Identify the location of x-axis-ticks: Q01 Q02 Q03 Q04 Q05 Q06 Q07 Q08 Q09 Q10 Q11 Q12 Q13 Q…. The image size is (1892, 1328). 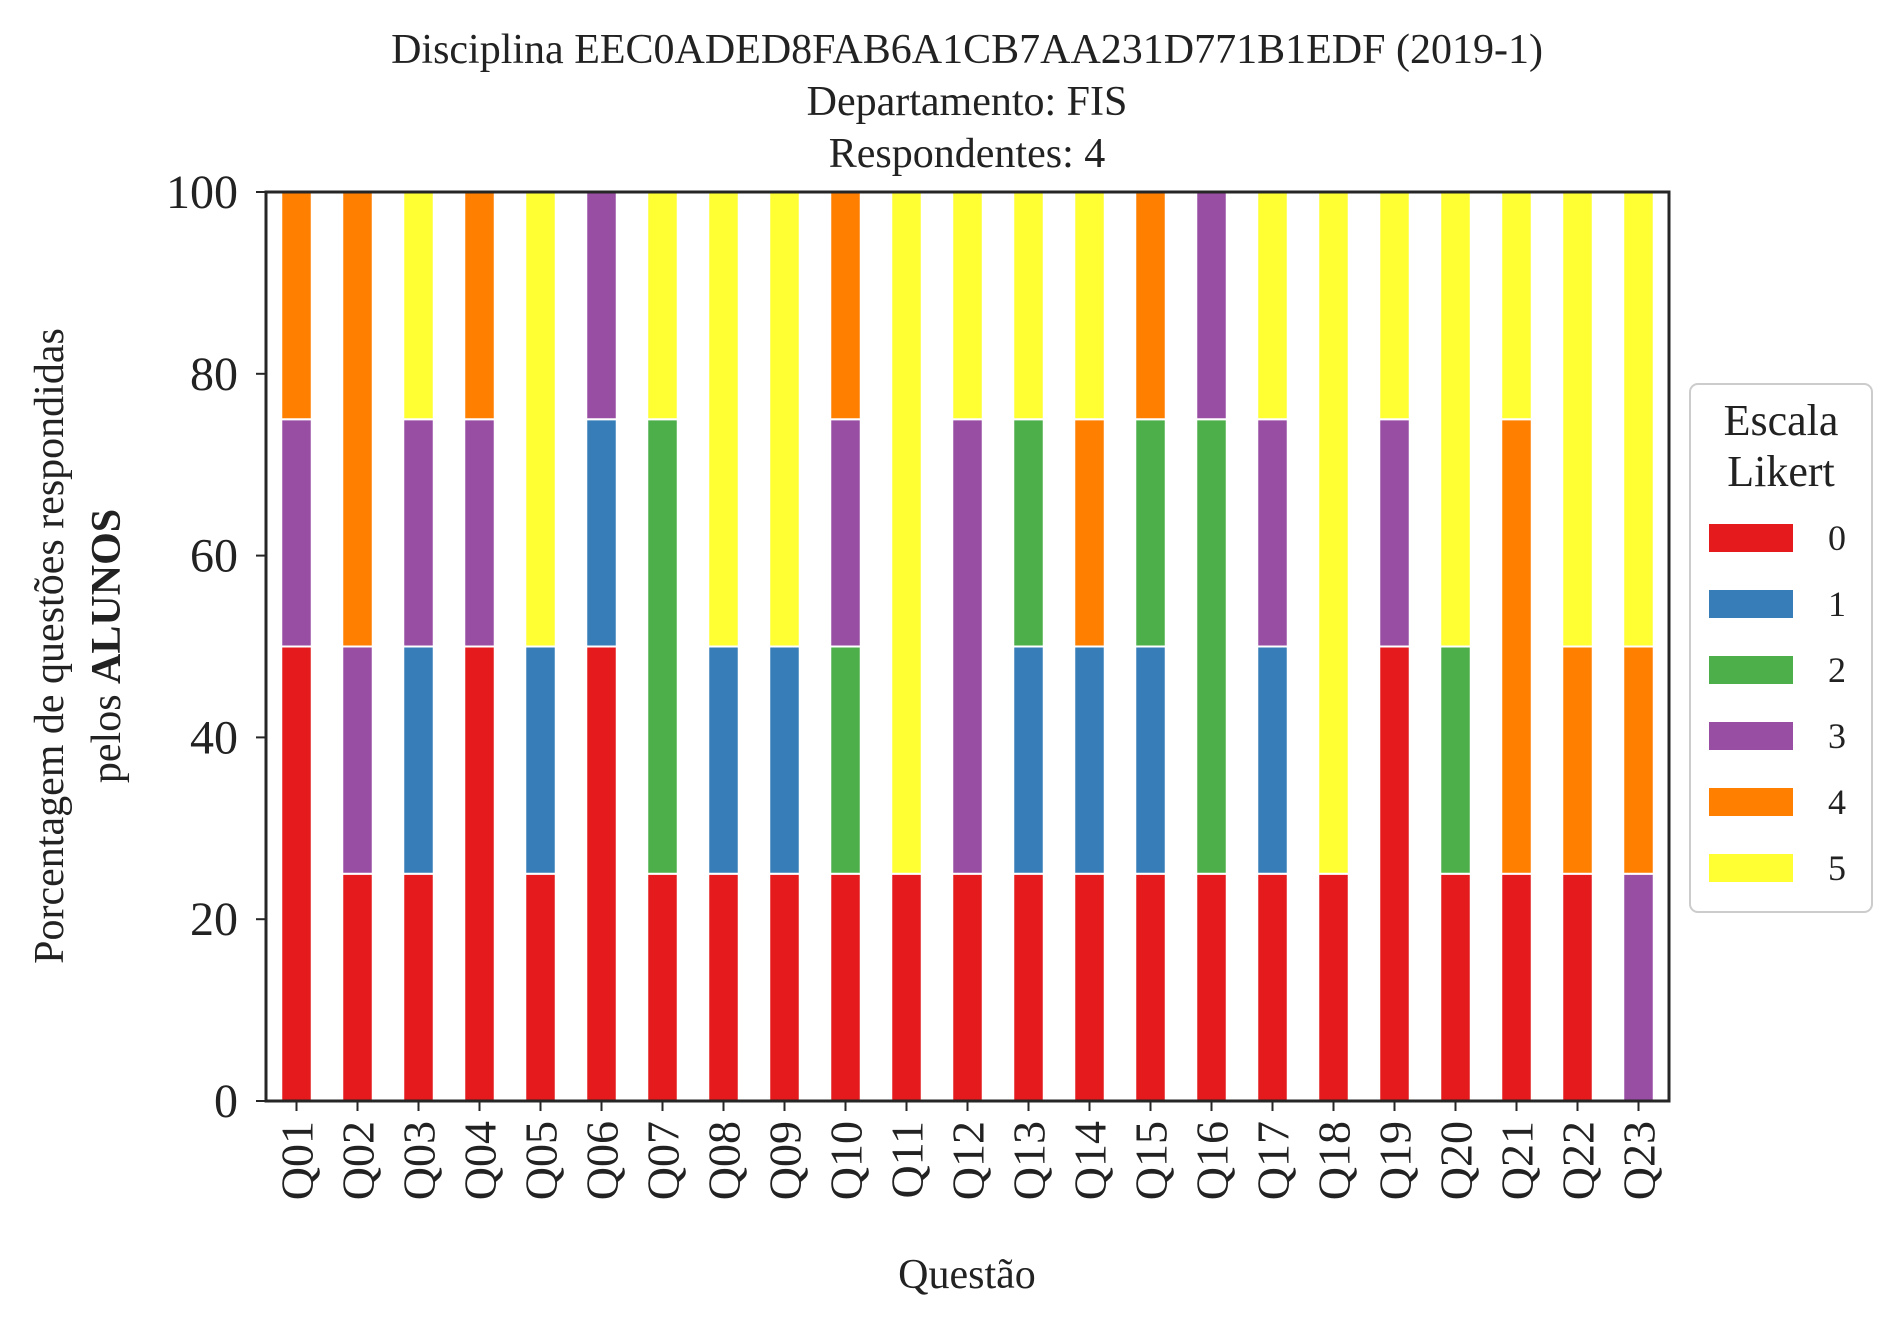
(968, 1150).